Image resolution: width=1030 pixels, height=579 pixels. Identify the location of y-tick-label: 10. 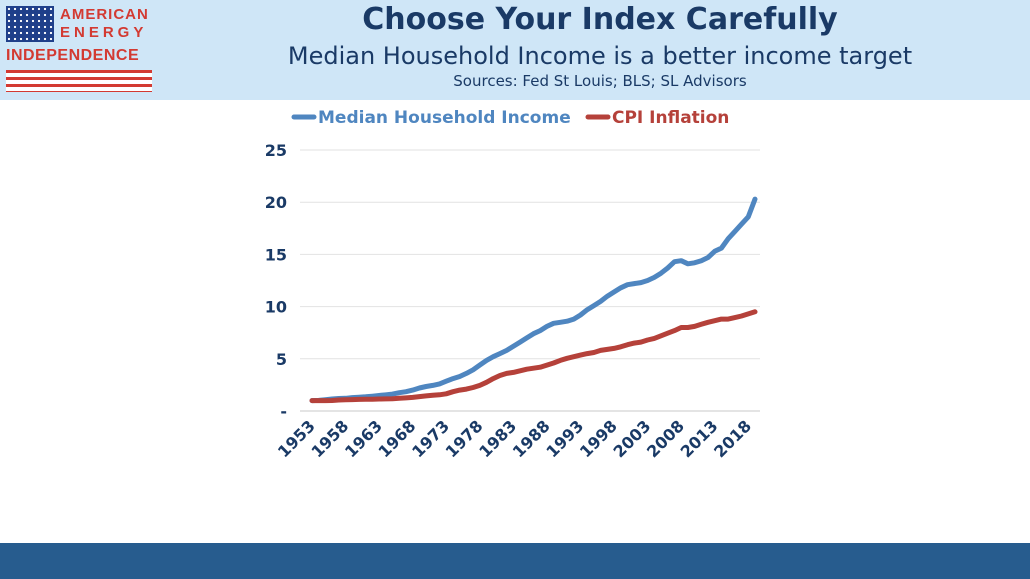
(276, 307).